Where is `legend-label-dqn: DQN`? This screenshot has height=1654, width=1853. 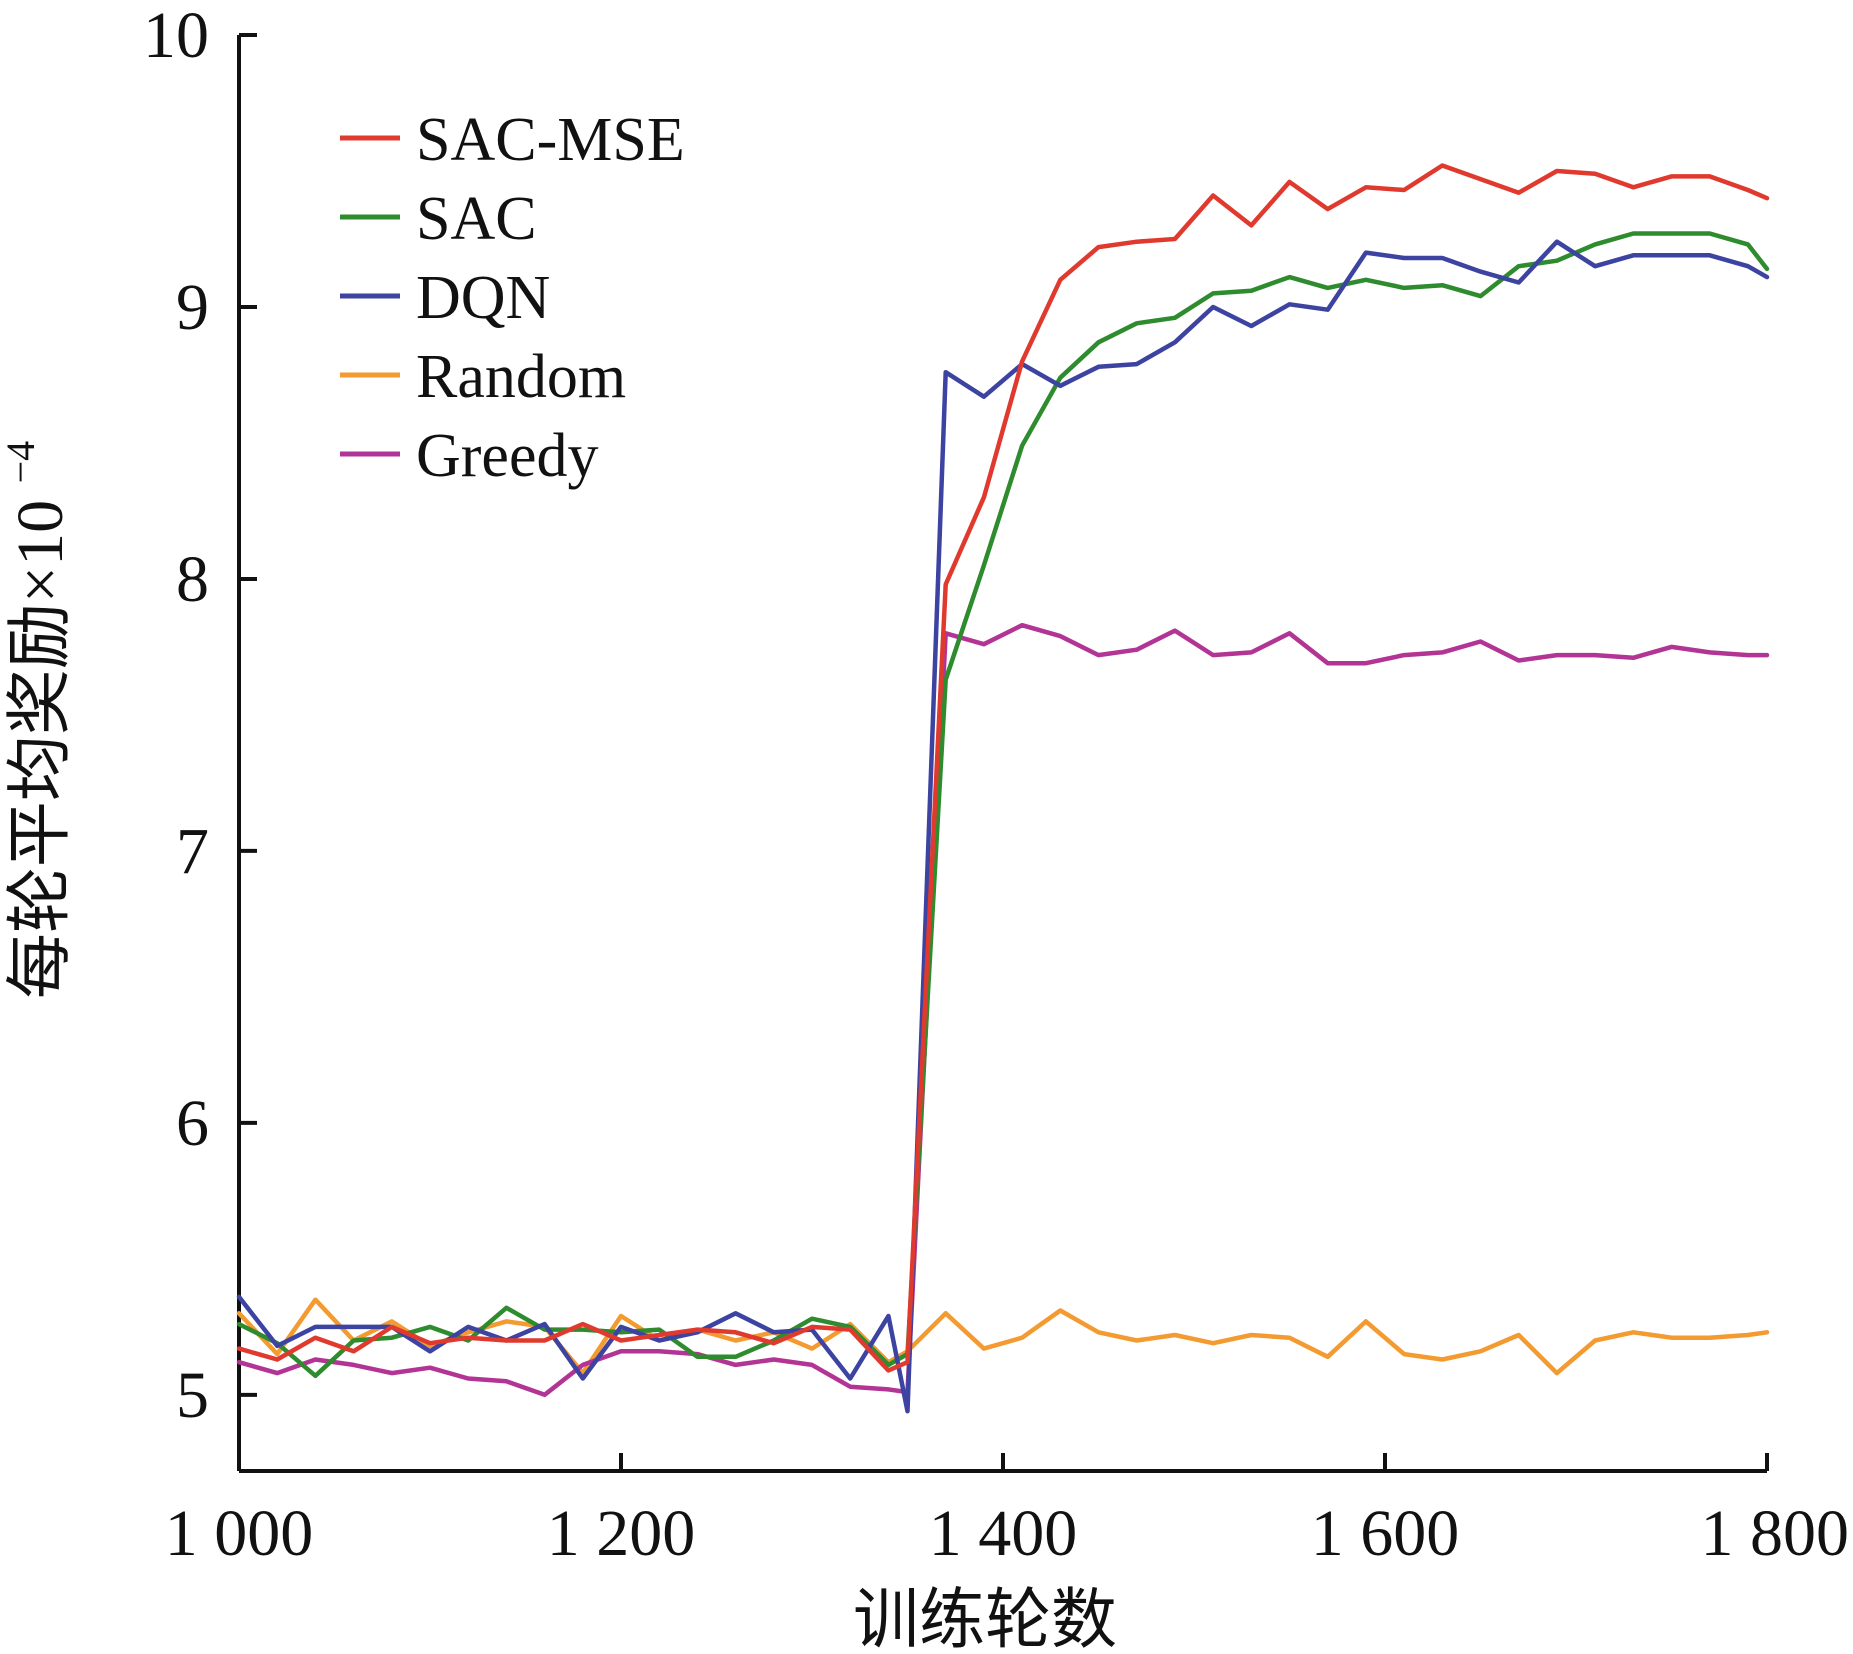
legend-label-dqn: DQN is located at coordinates (483, 298).